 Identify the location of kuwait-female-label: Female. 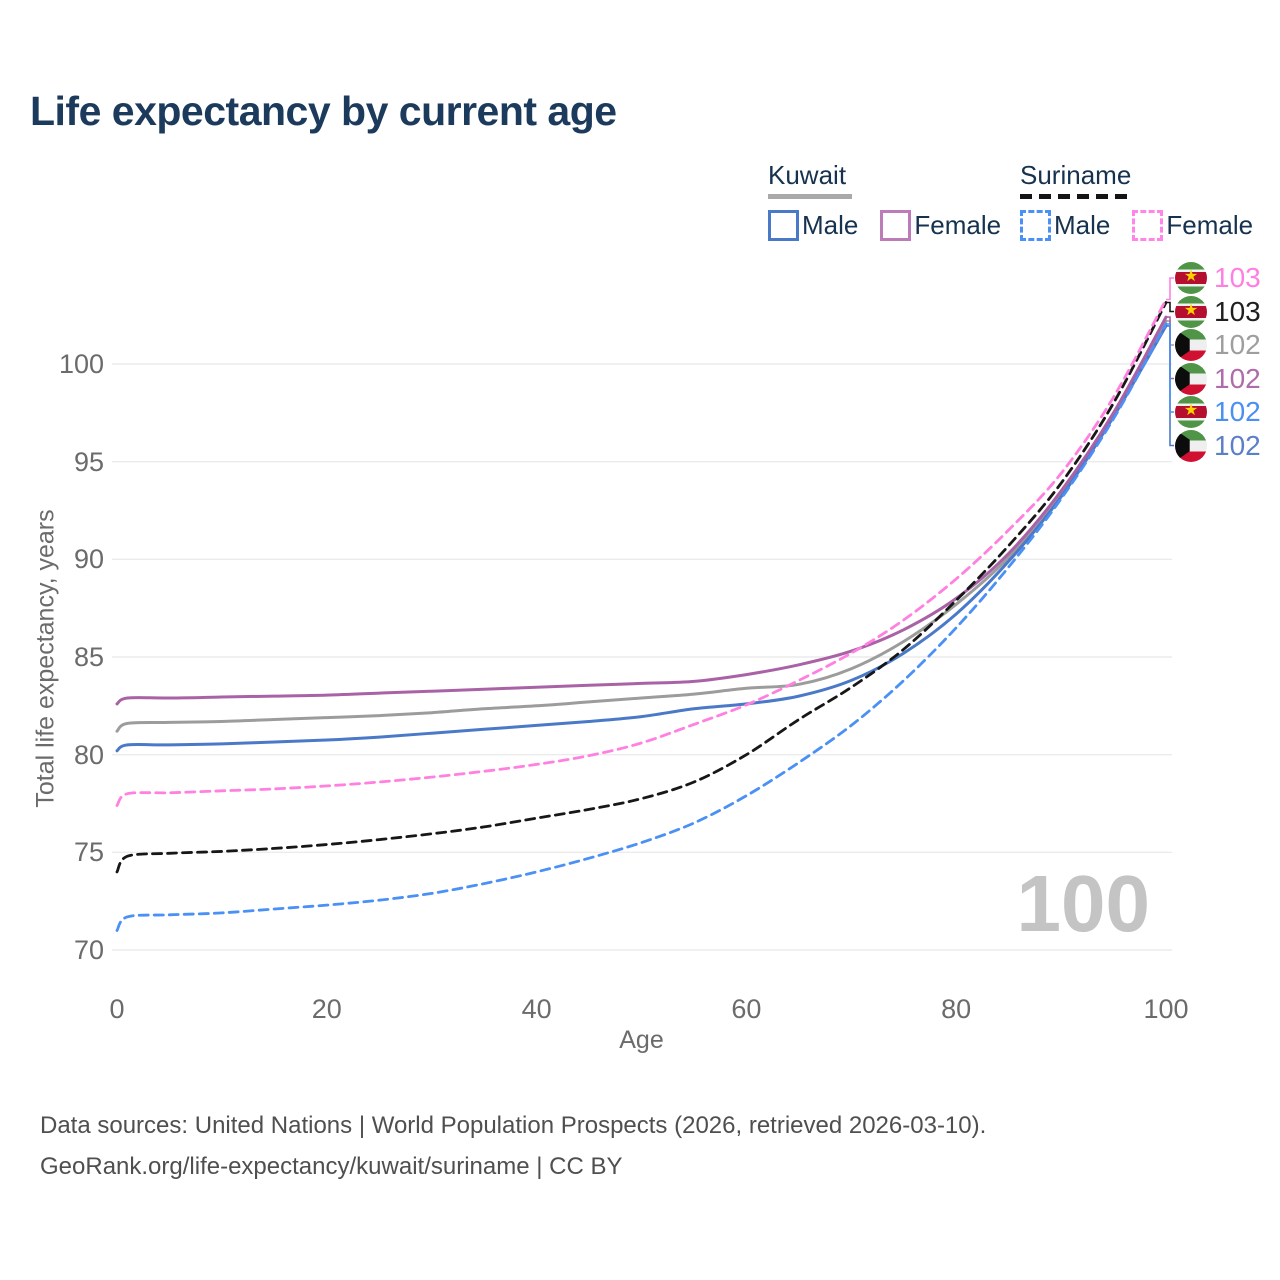
(958, 225).